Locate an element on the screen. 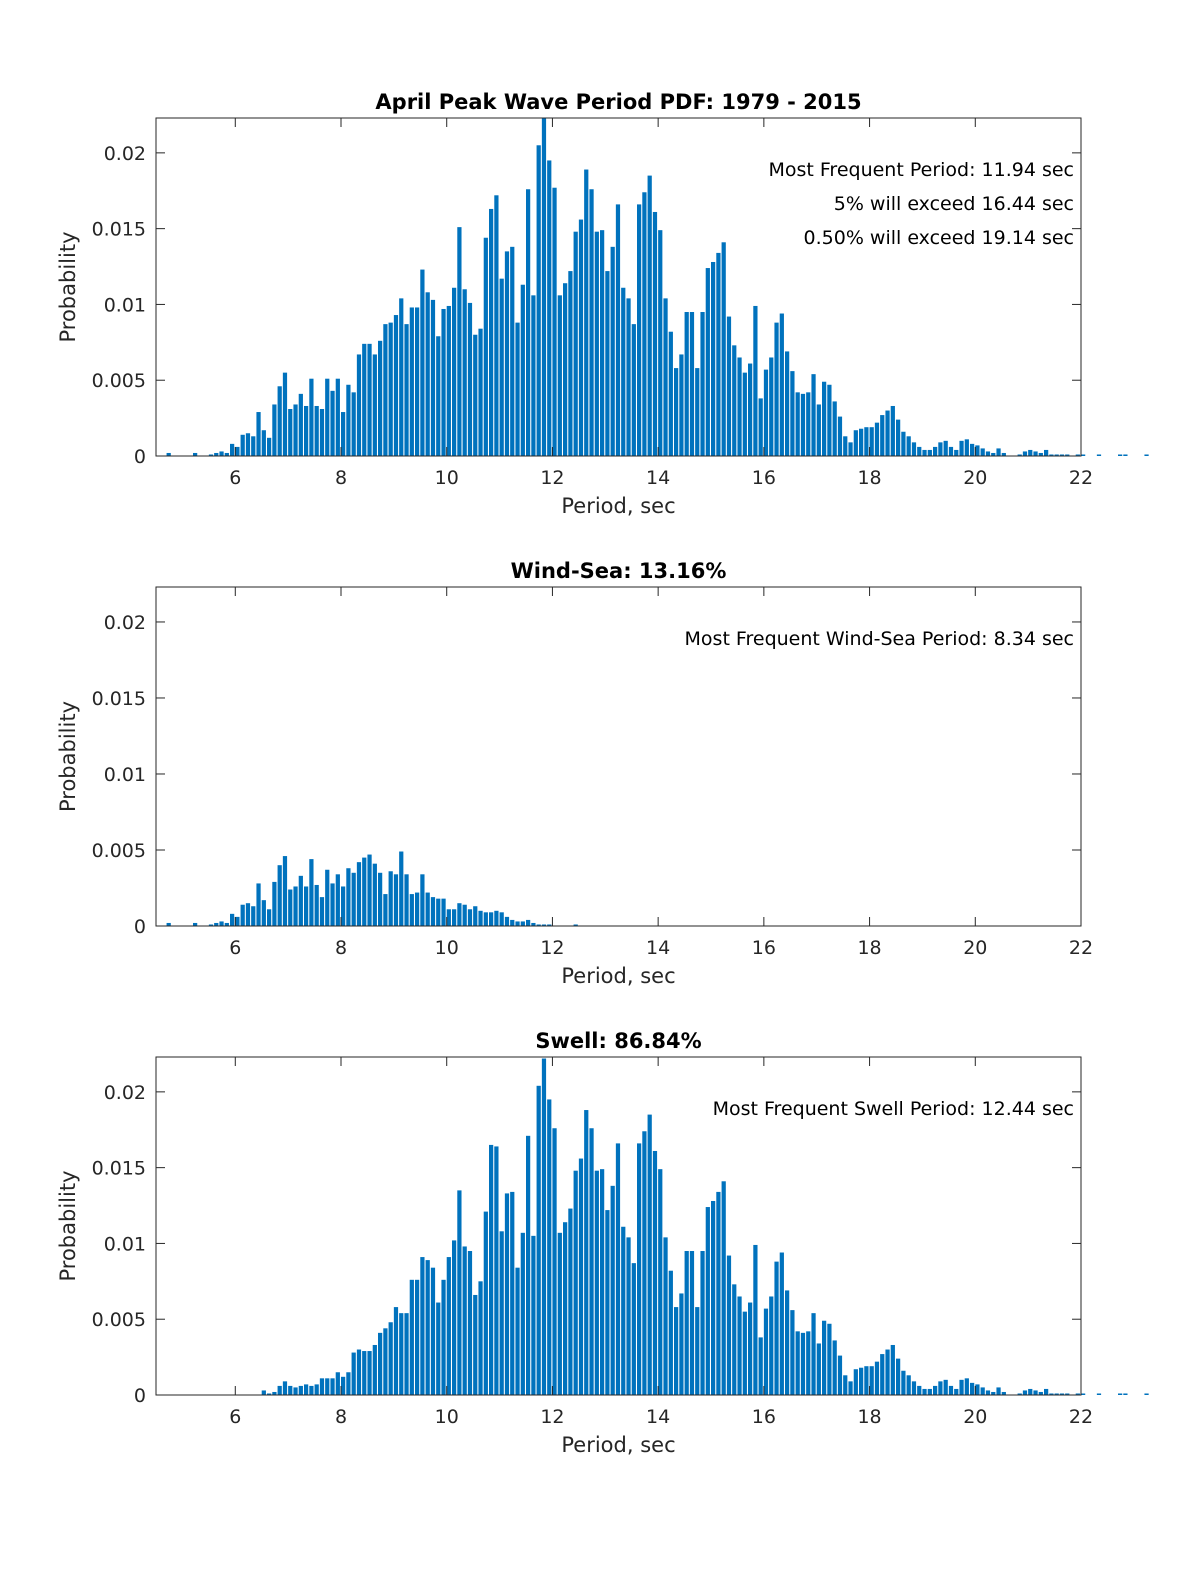  x-tick-label: 12 is located at coordinates (552, 478).